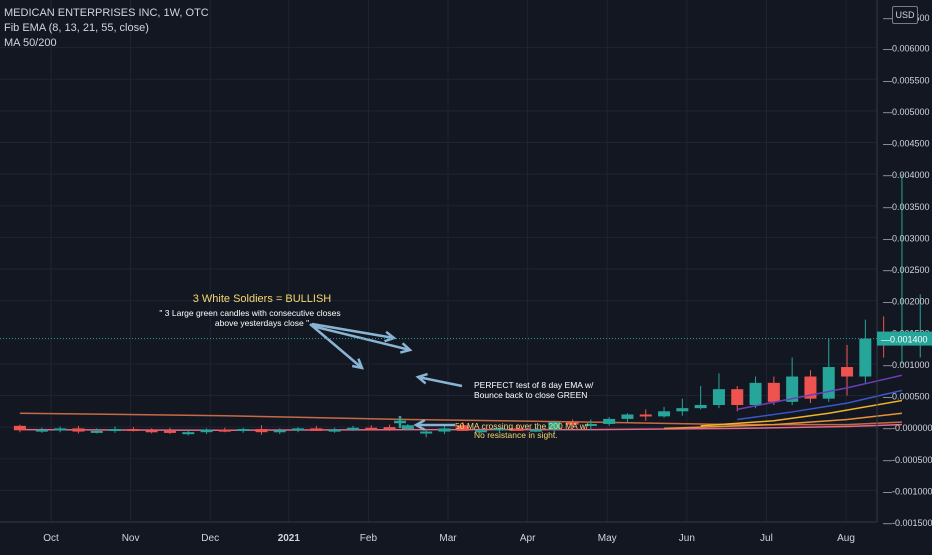  I want to click on y-tick-label: —0.003500, so click(906, 207).